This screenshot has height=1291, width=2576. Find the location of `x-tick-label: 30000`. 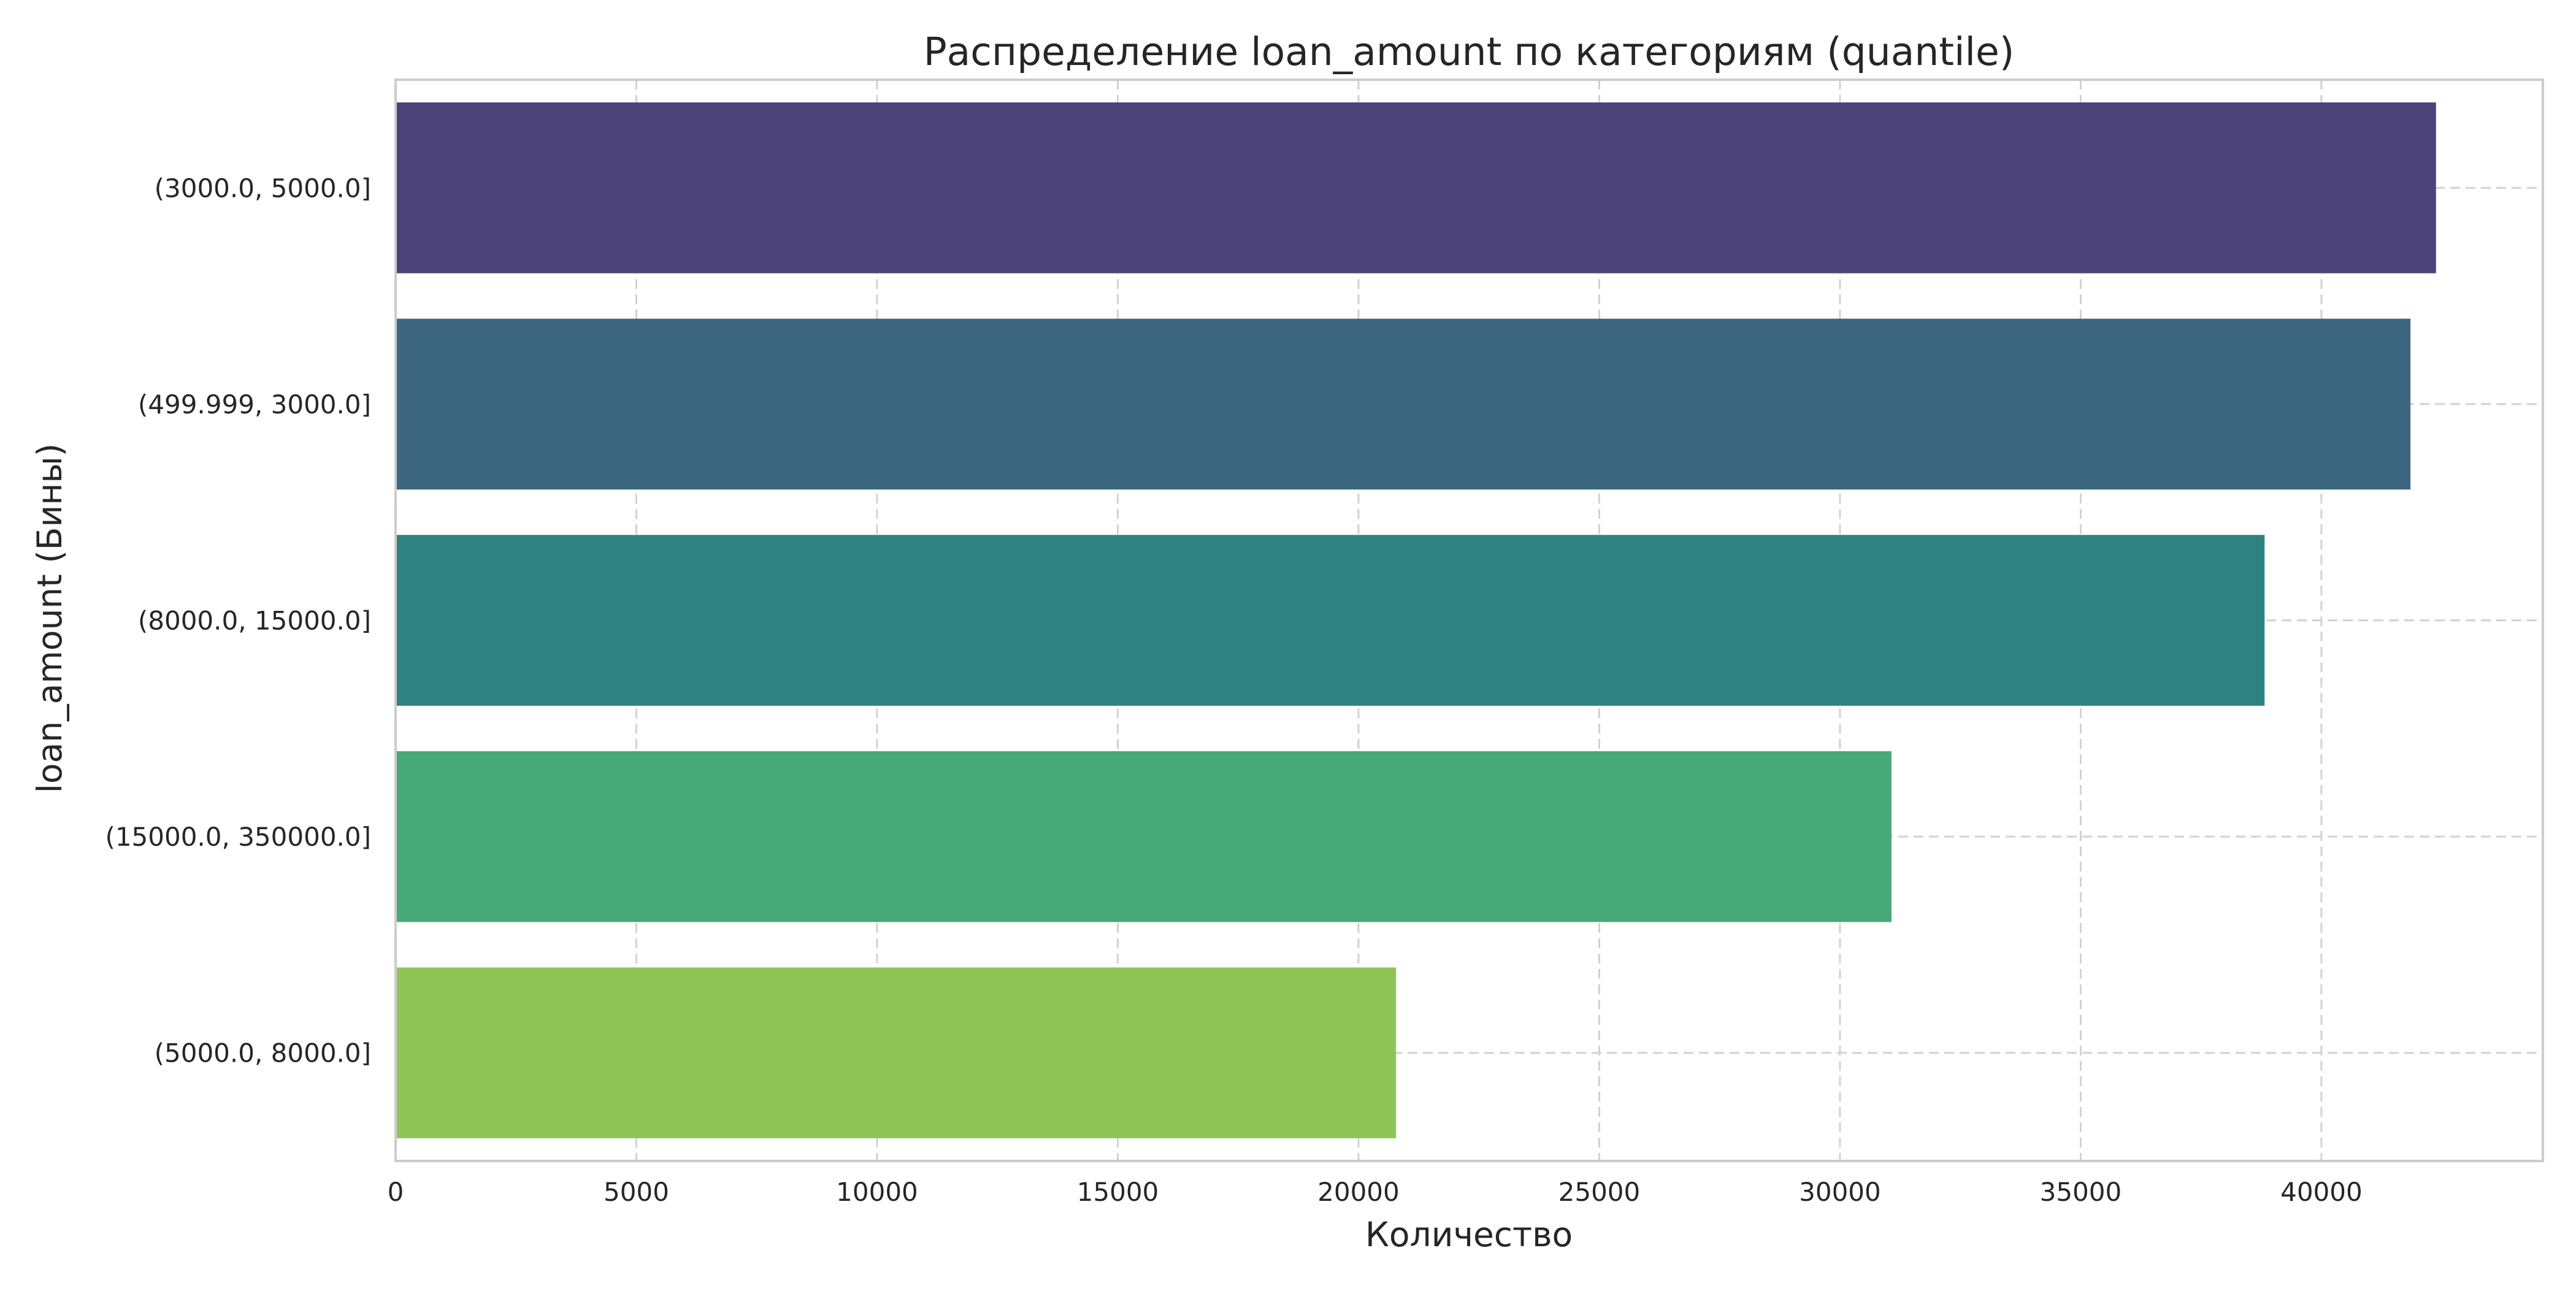

x-tick-label: 30000 is located at coordinates (1840, 1192).